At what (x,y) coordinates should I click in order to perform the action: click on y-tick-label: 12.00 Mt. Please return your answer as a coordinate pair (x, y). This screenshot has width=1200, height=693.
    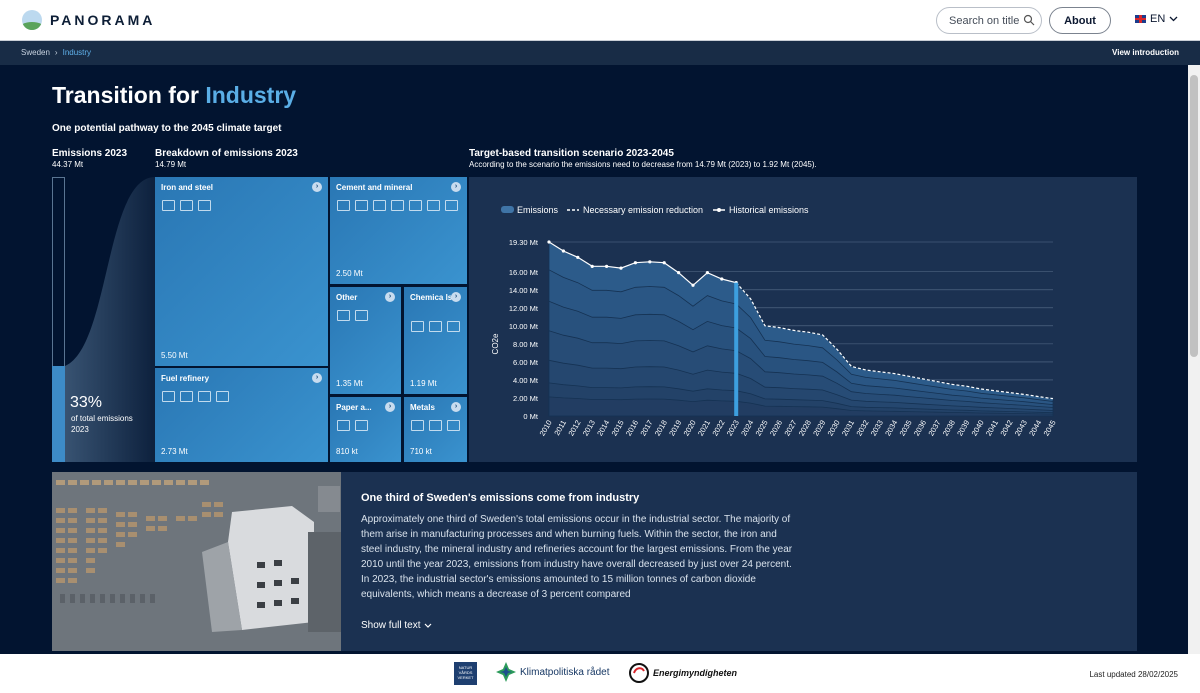
    Looking at the image, I should click on (524, 308).